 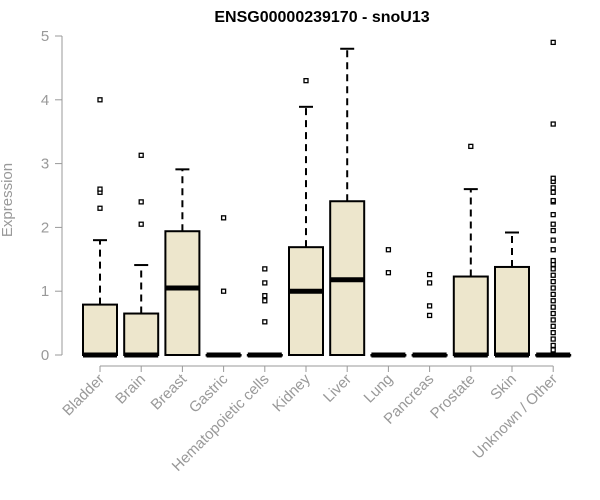 I want to click on box-lung, so click(x=388, y=302).